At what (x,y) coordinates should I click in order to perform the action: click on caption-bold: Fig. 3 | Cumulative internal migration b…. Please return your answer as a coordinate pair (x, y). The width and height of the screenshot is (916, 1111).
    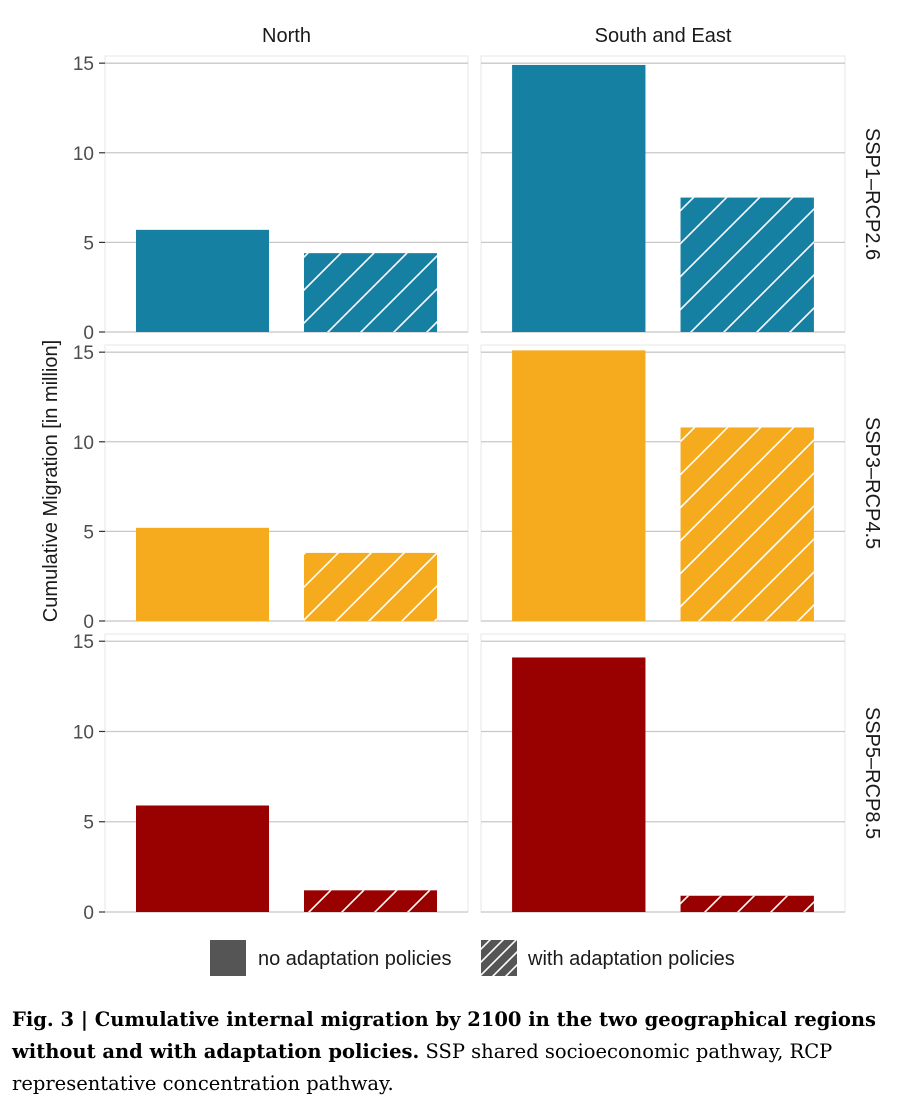
    Looking at the image, I should click on (444, 1035).